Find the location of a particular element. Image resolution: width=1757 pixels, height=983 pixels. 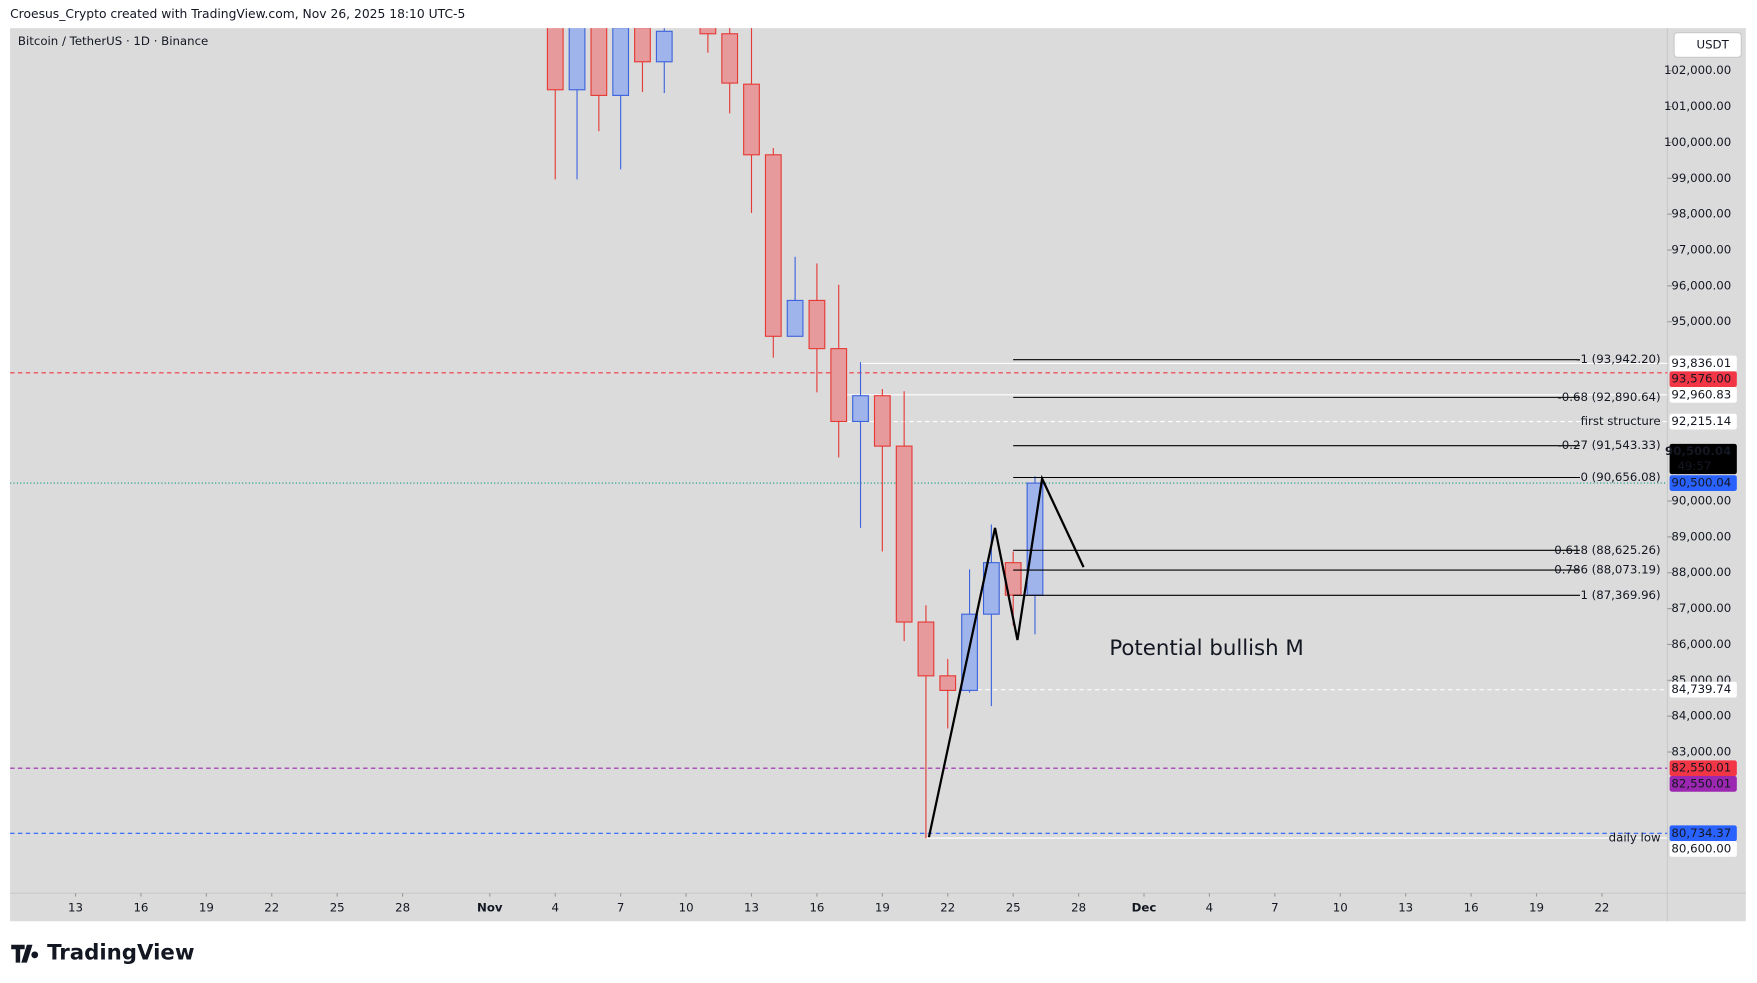

price-badge-label: 80,600.00 is located at coordinates (1701, 848).